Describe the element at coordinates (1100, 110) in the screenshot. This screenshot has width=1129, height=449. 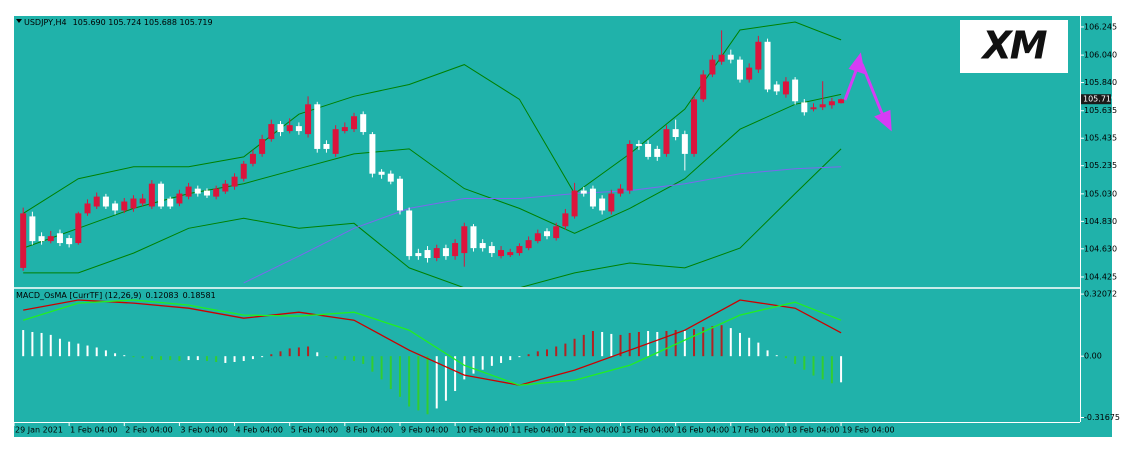
I see `y-tick-label: 105.635` at that location.